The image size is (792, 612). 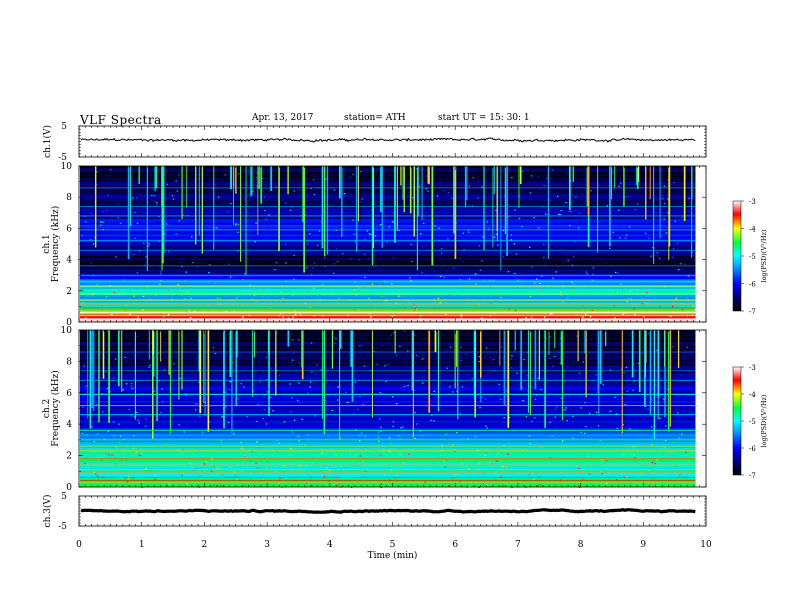 I want to click on ch2-spectrogram-ytick-label: 8, so click(x=69, y=362).